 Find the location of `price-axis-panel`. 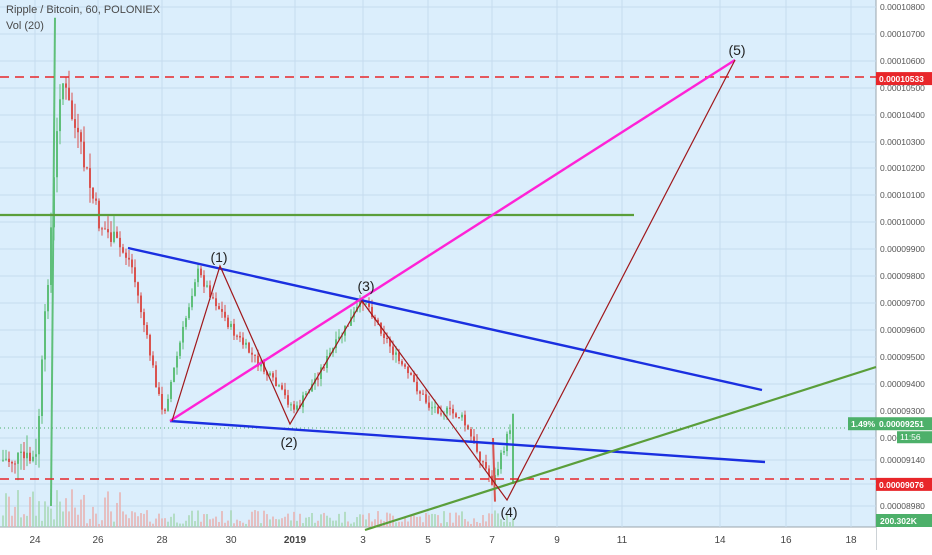

price-axis-panel is located at coordinates (904, 275).